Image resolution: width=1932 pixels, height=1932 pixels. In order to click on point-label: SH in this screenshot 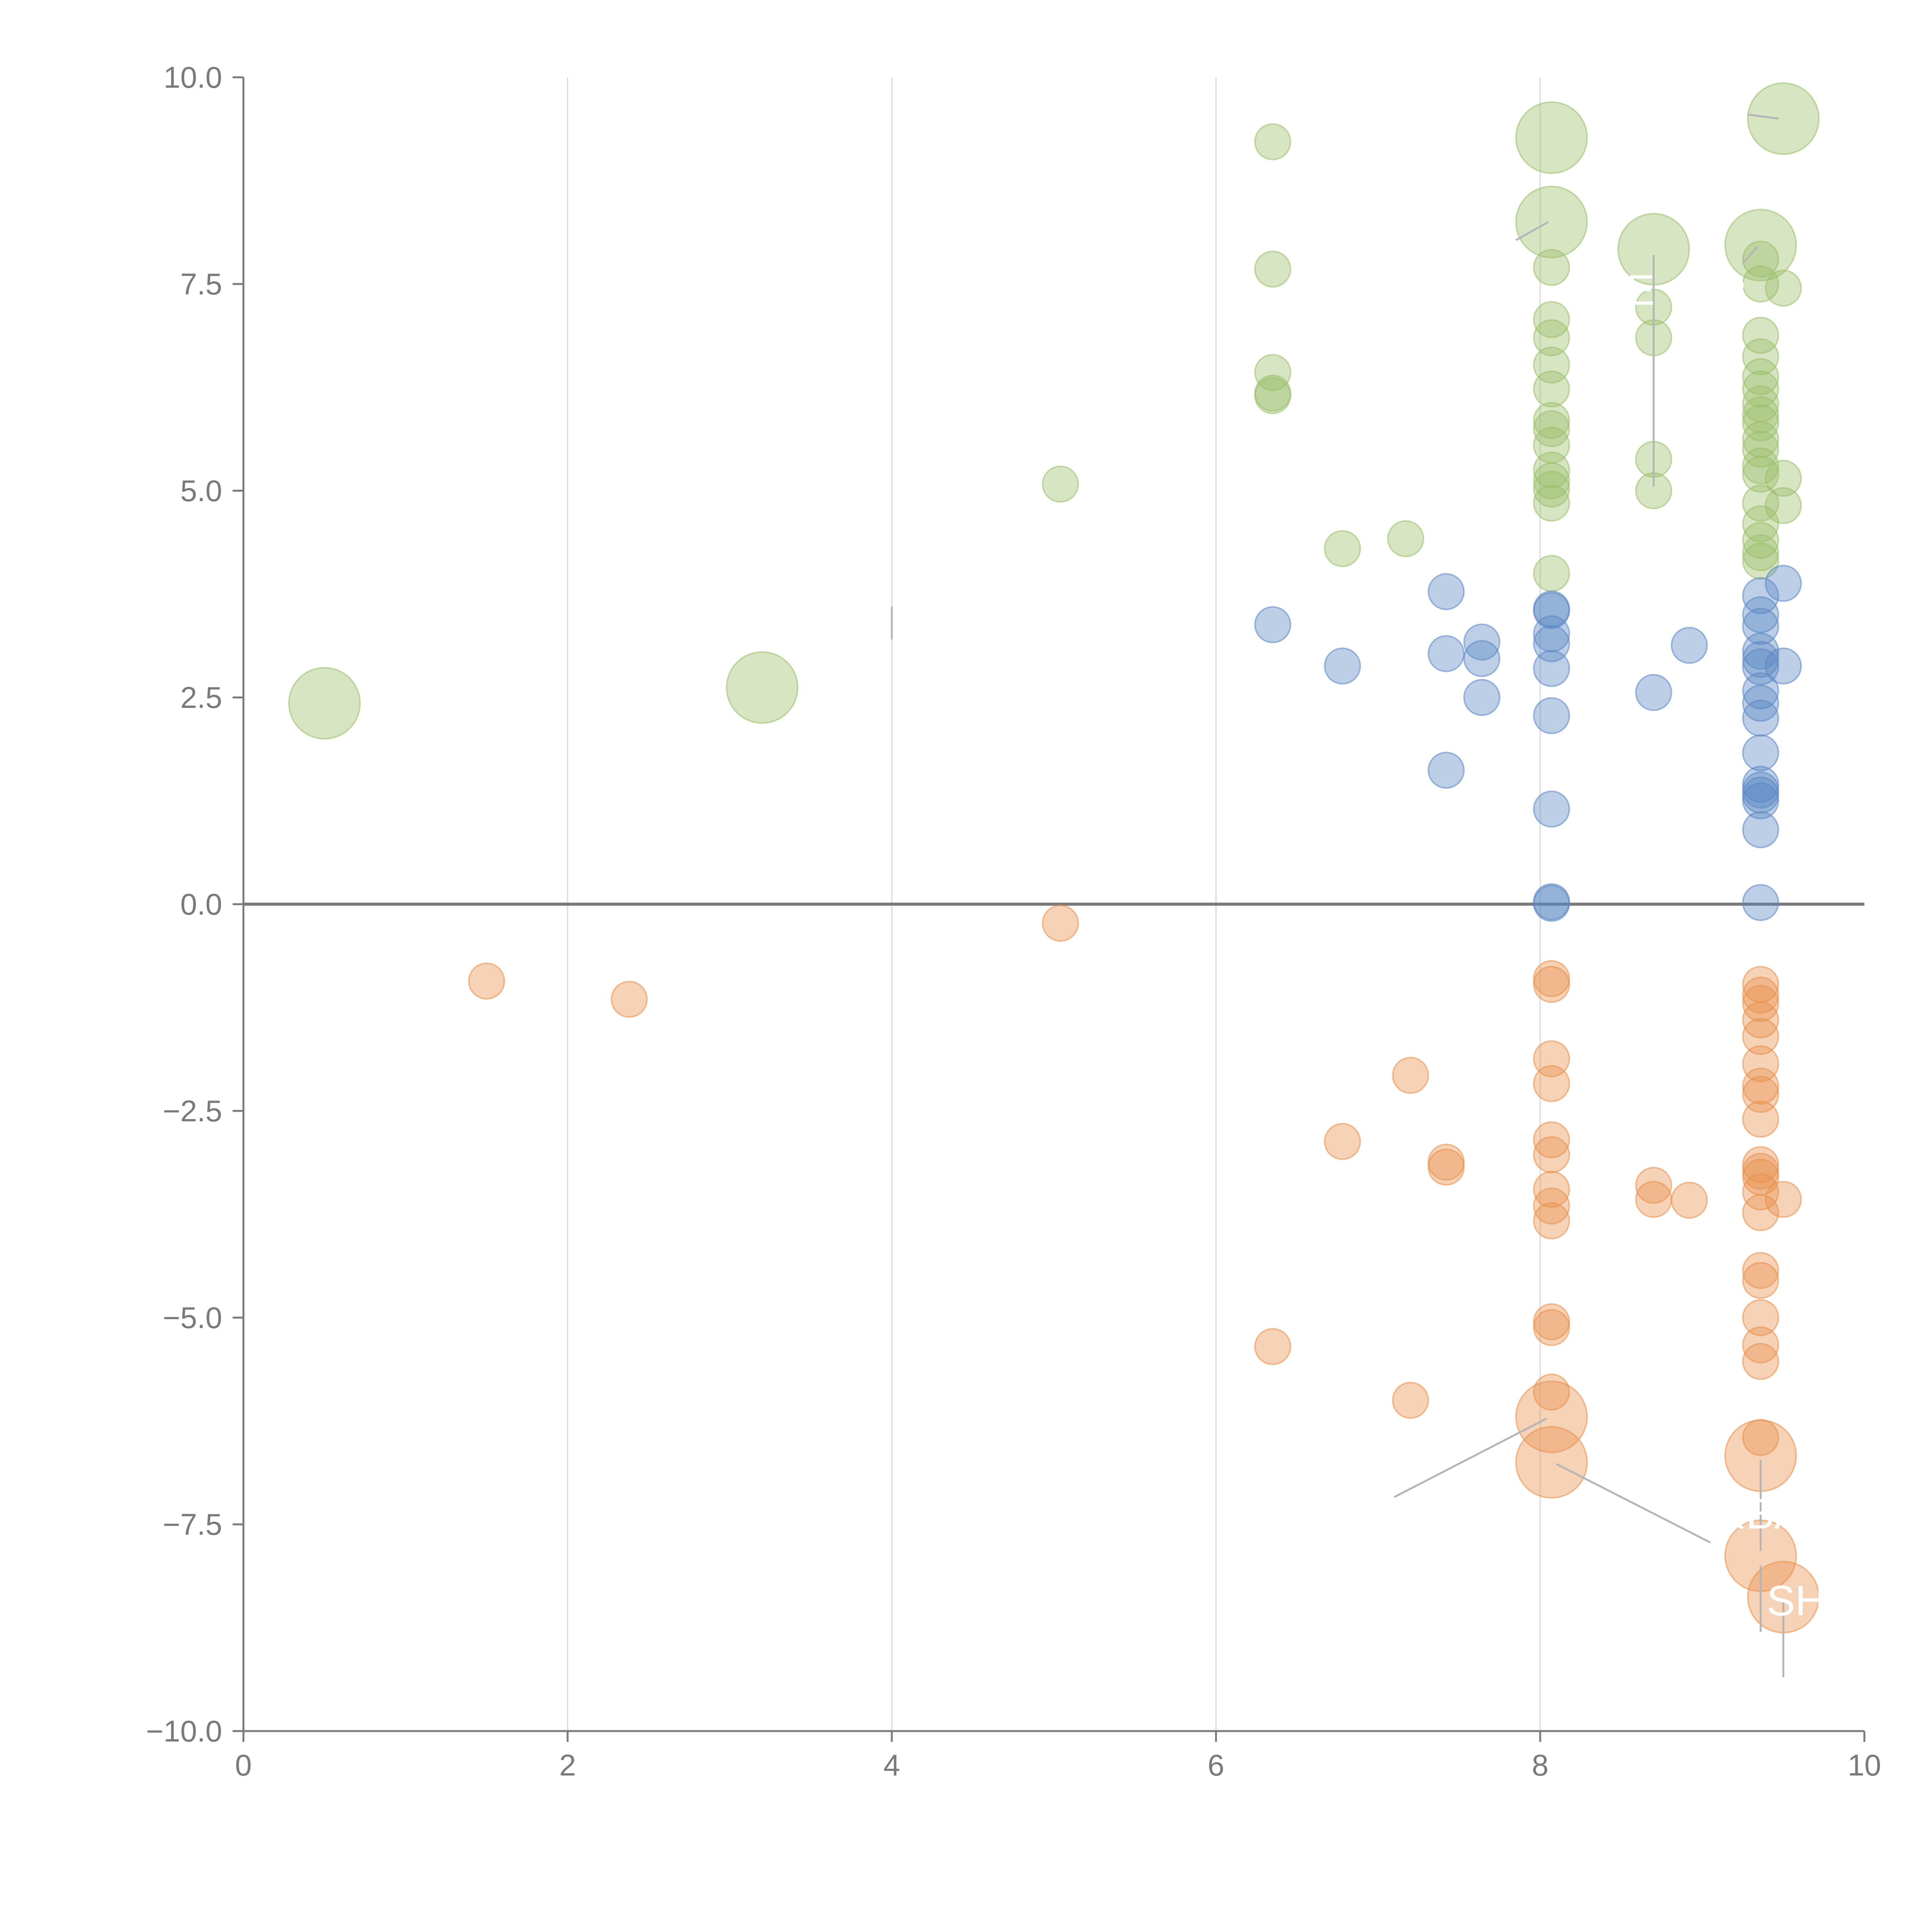, I will do `click(1797, 1600)`.